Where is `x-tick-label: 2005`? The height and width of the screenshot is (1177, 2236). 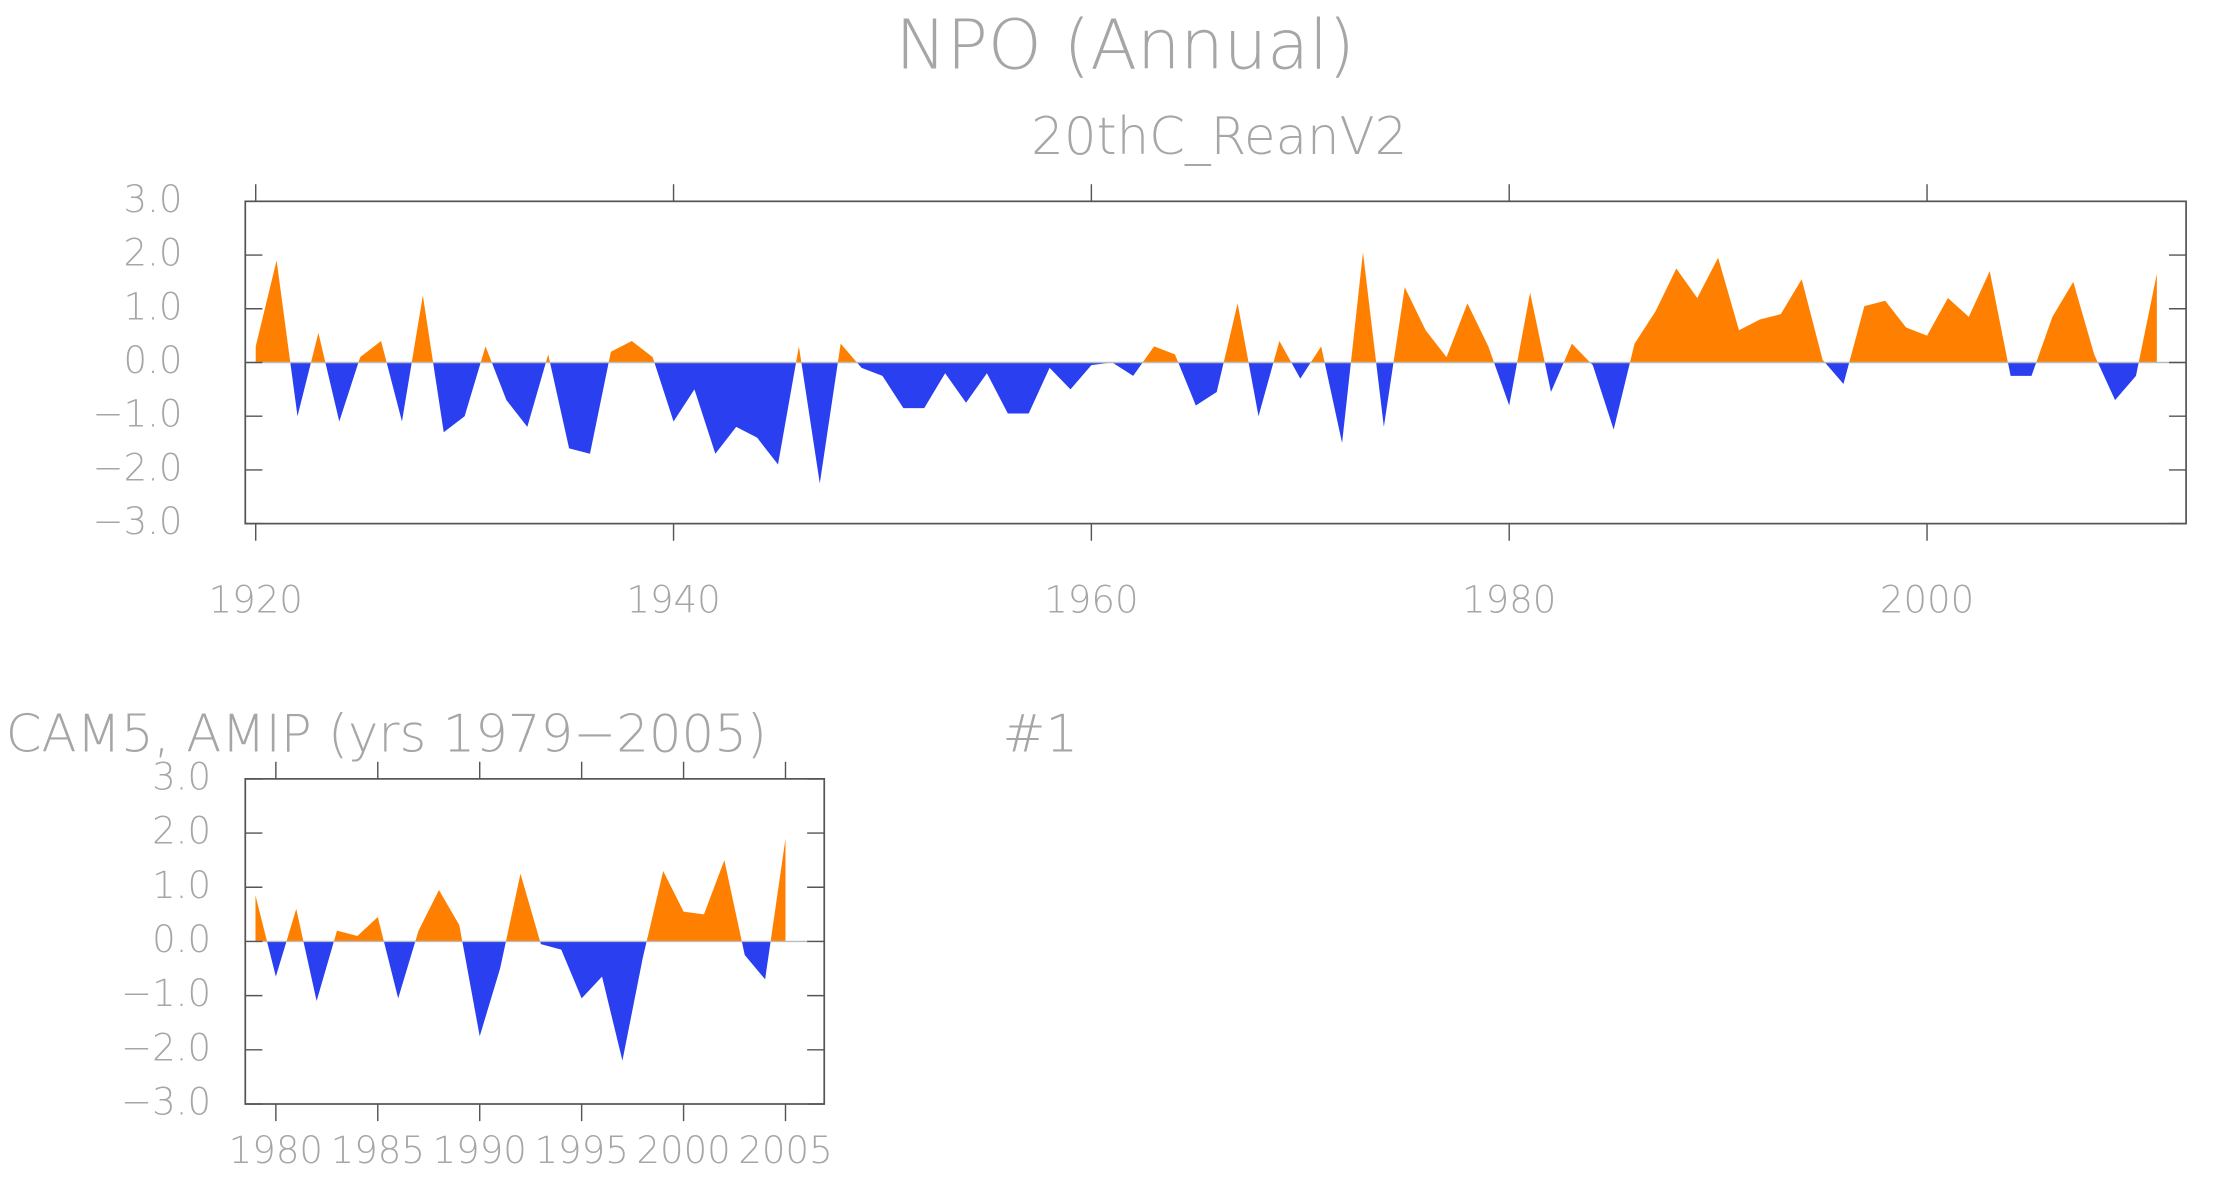
x-tick-label: 2005 is located at coordinates (785, 1150).